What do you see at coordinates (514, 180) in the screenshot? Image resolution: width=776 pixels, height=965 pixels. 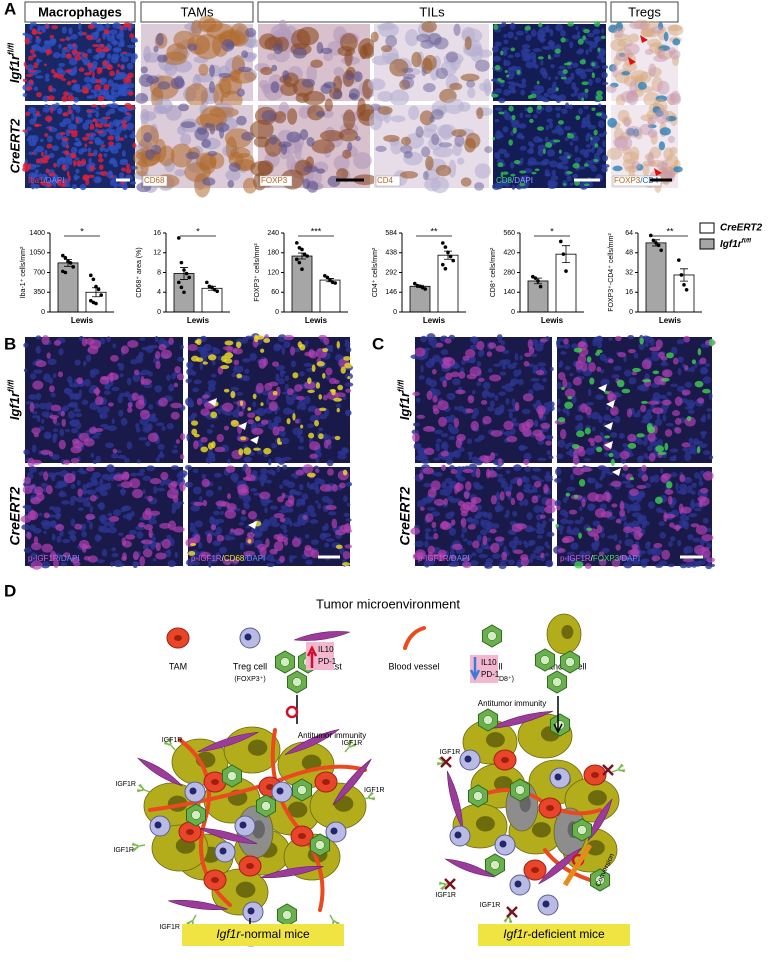 I see `stain-label: CD8/DAPI` at bounding box center [514, 180].